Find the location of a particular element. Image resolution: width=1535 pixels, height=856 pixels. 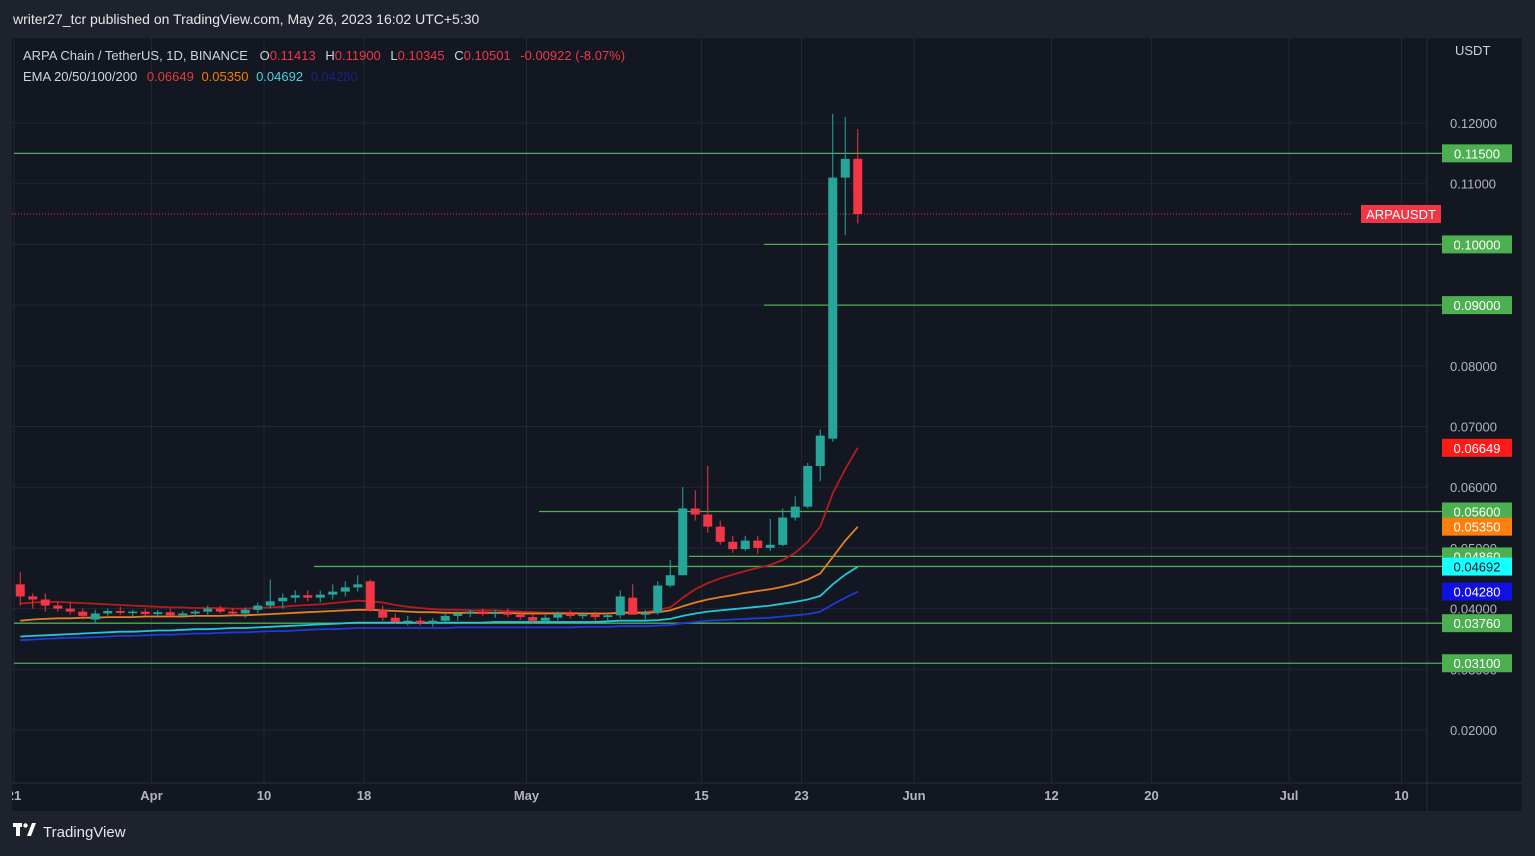

ema200-line is located at coordinates (439, 616).